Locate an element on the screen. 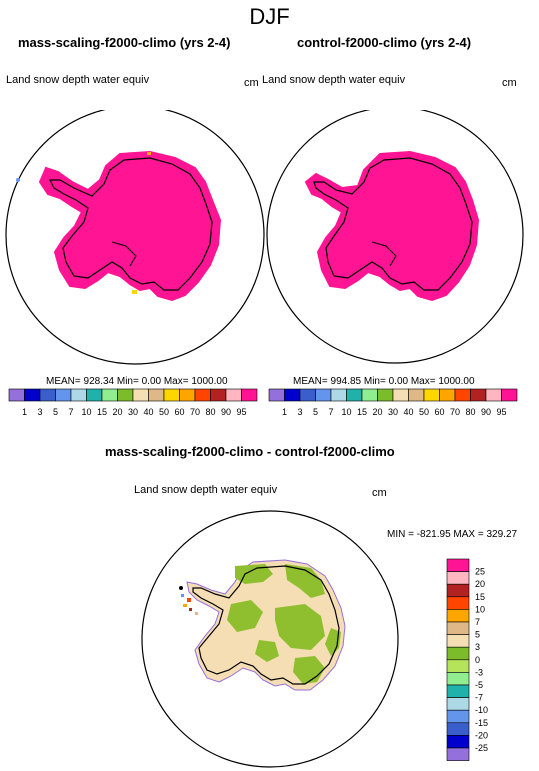 The height and width of the screenshot is (771, 539). panel-2-colorbar-label: 60 is located at coordinates (439, 412).